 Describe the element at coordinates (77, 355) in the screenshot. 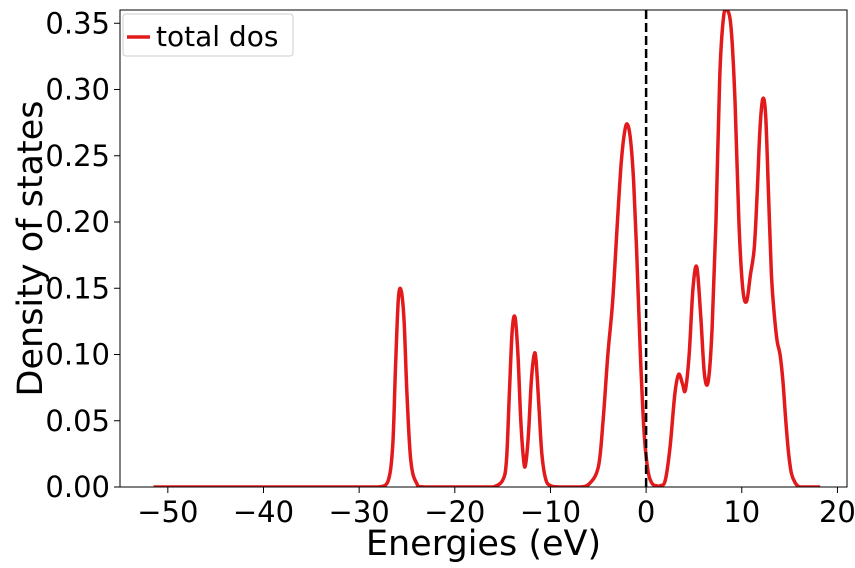

I see `y-tick-label: 0.10` at that location.